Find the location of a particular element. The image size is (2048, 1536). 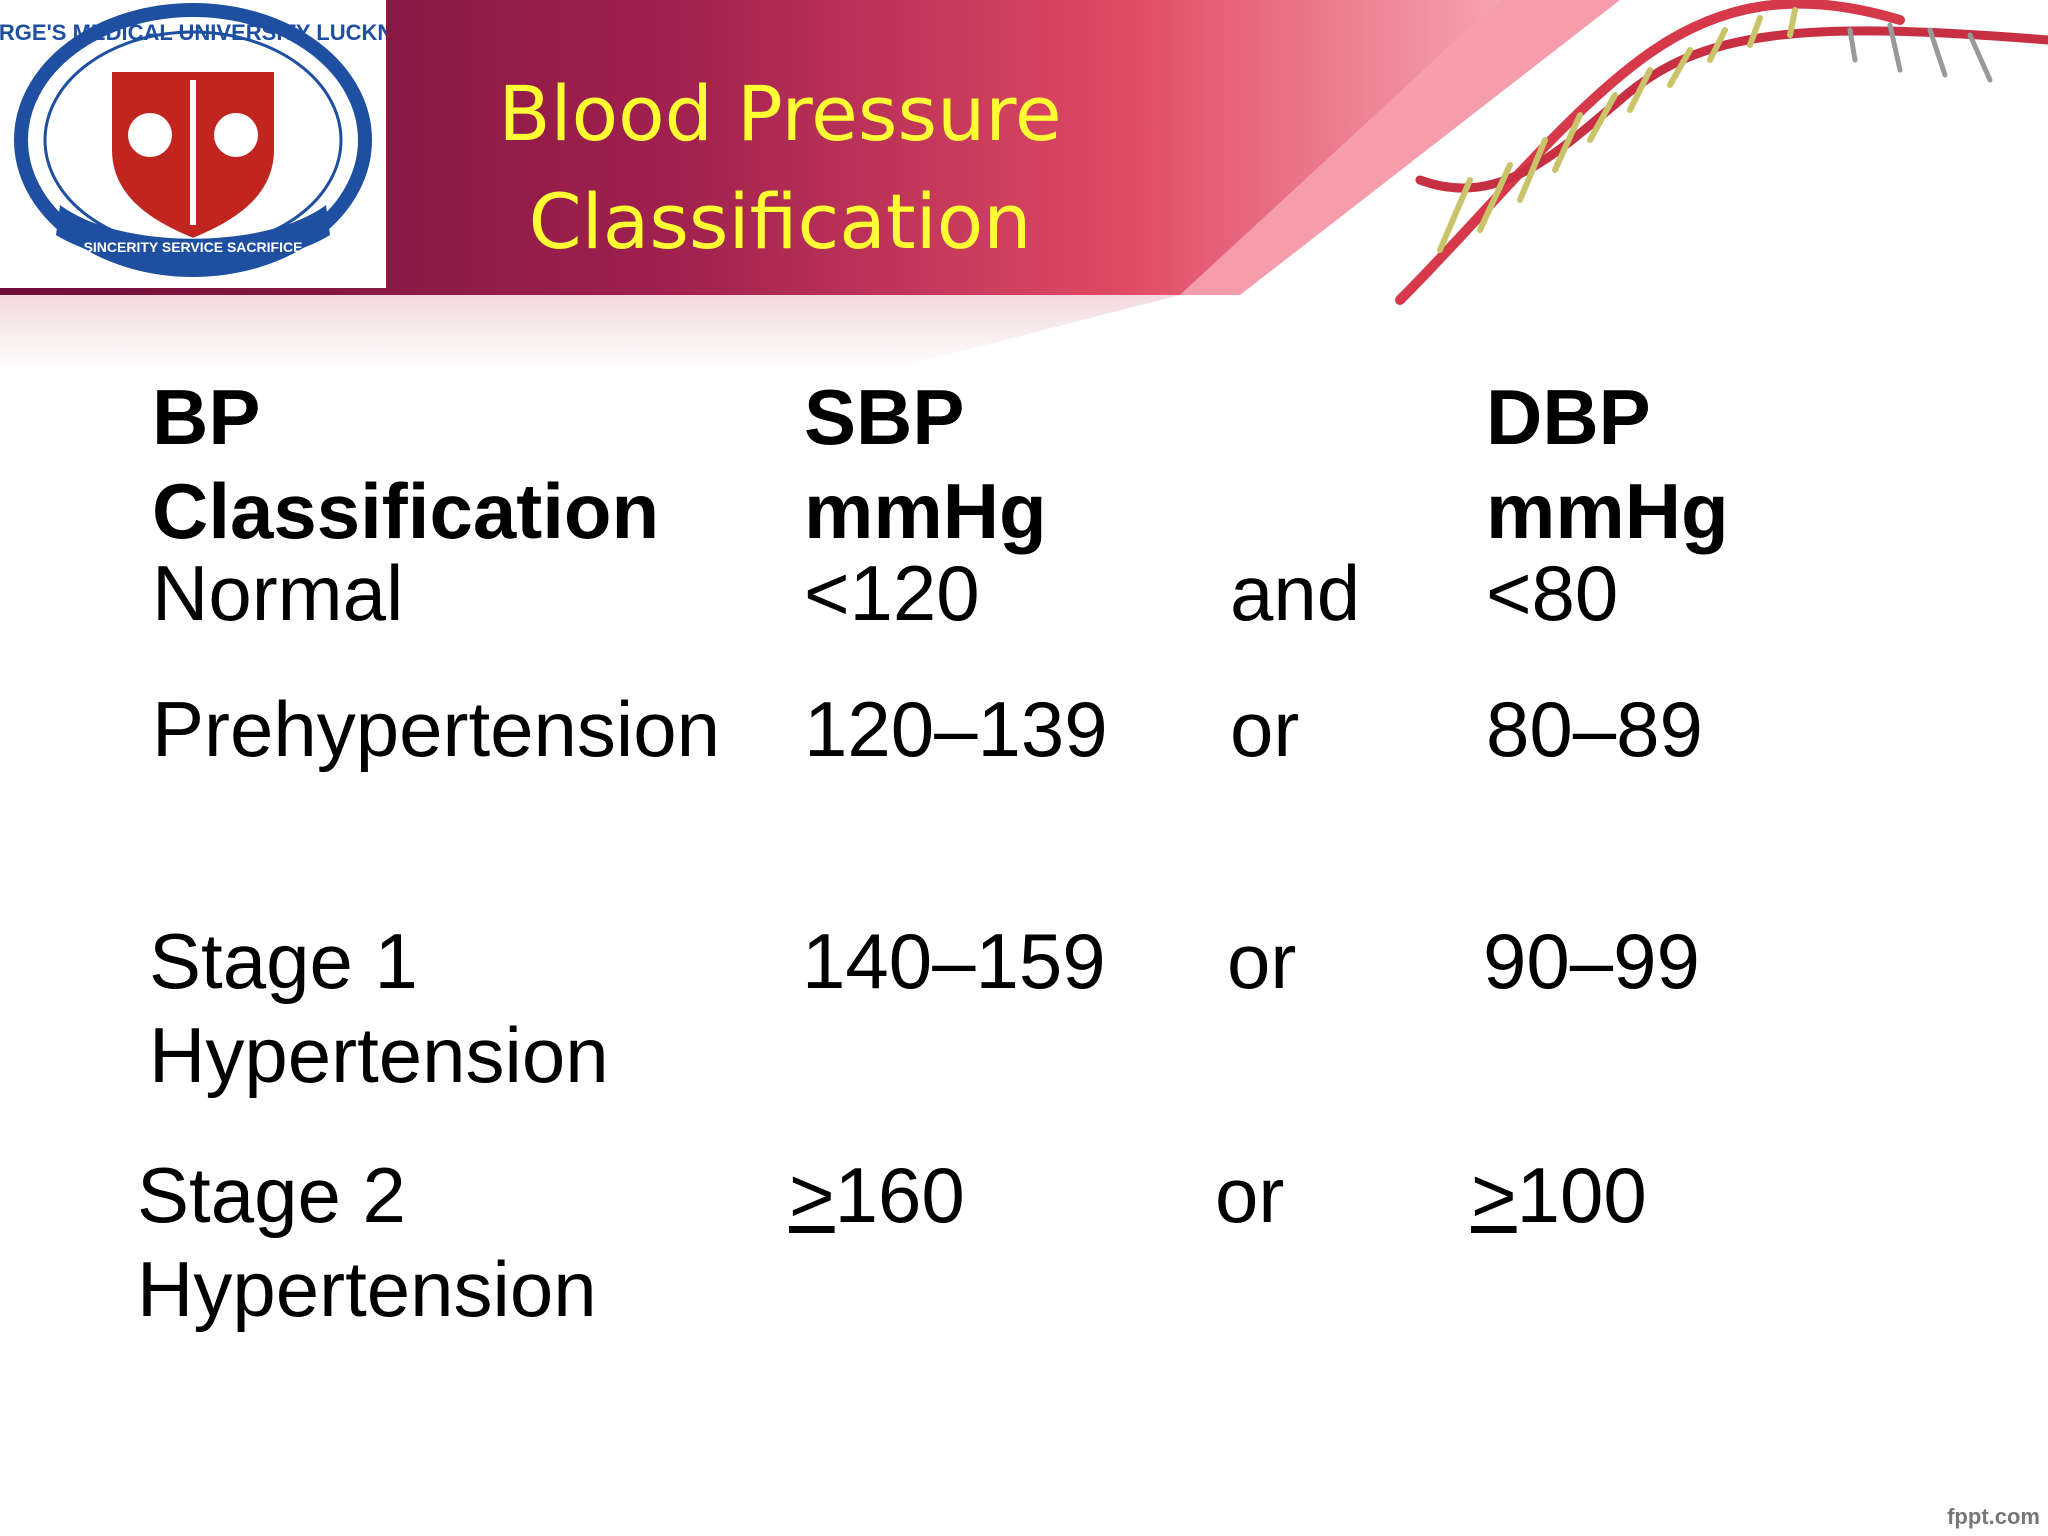

row-stage1-dbp: 90–99 is located at coordinates (1591, 961).